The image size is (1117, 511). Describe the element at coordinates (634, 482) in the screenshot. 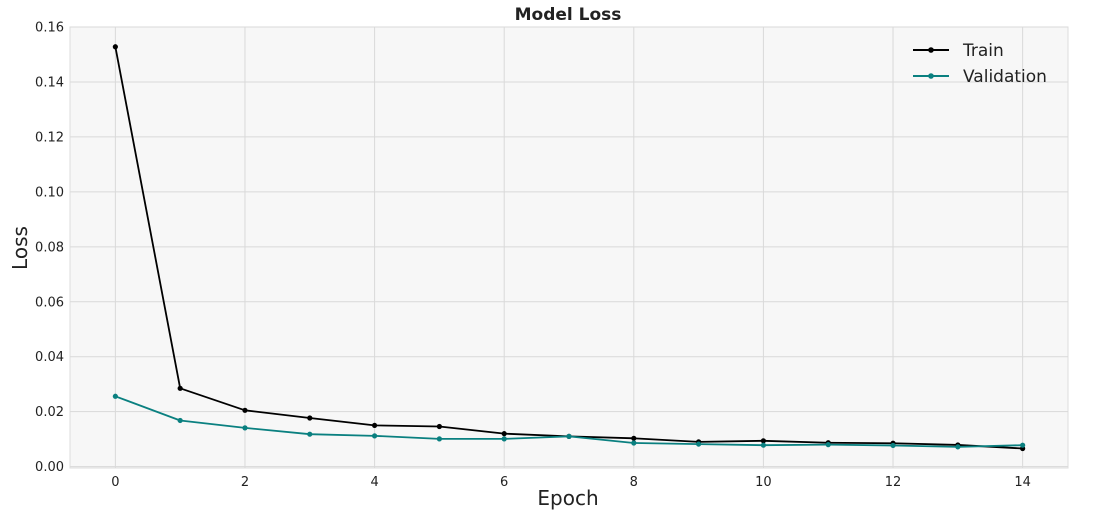

I see `x-tick-label: 8` at that location.